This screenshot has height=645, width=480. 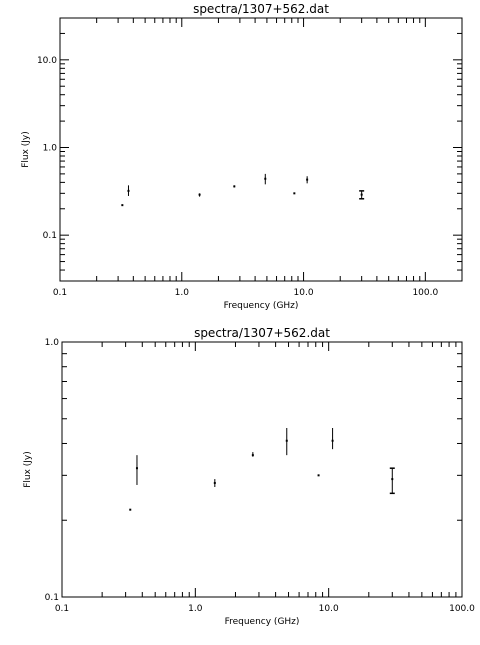 What do you see at coordinates (47, 61) in the screenshot?
I see `y-tick-label: 10.0` at bounding box center [47, 61].